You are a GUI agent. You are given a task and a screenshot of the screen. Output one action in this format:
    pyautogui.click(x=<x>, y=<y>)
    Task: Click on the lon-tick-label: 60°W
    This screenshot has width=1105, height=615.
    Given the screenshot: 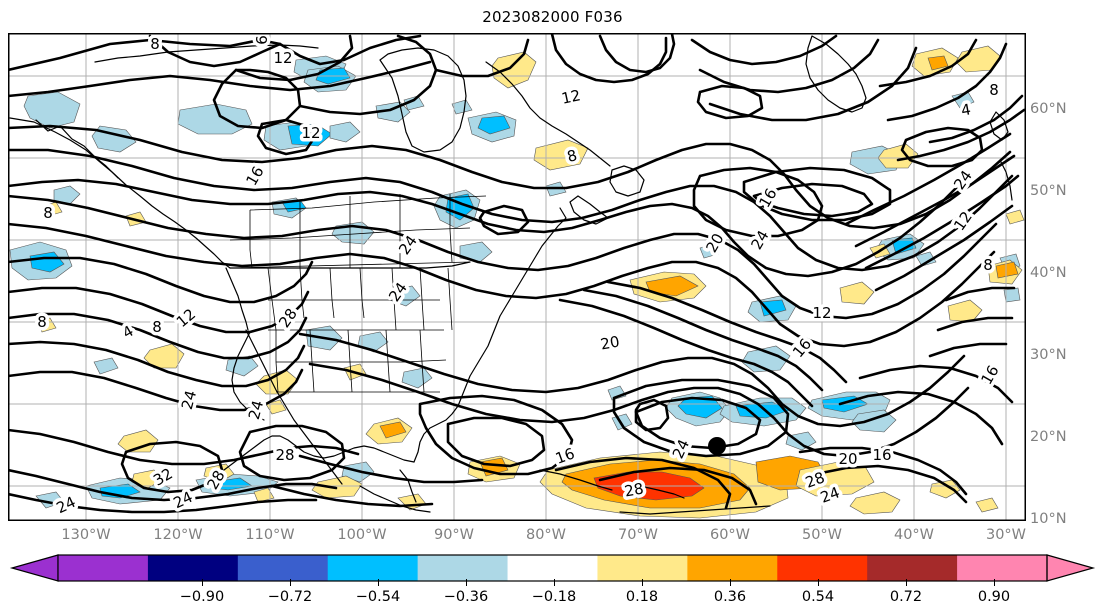 What is the action you would take?
    pyautogui.click(x=730, y=535)
    